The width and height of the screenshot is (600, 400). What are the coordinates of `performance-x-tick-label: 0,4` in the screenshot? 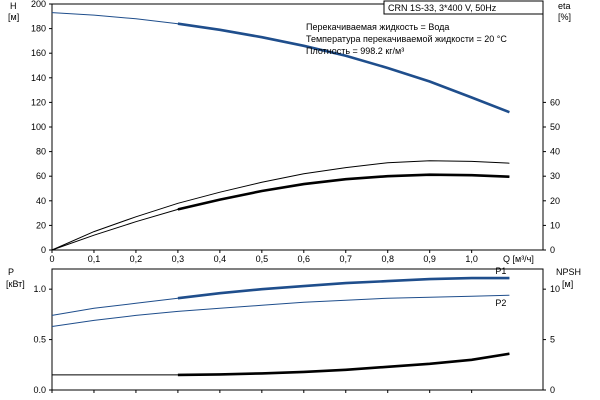 It's located at (220, 259).